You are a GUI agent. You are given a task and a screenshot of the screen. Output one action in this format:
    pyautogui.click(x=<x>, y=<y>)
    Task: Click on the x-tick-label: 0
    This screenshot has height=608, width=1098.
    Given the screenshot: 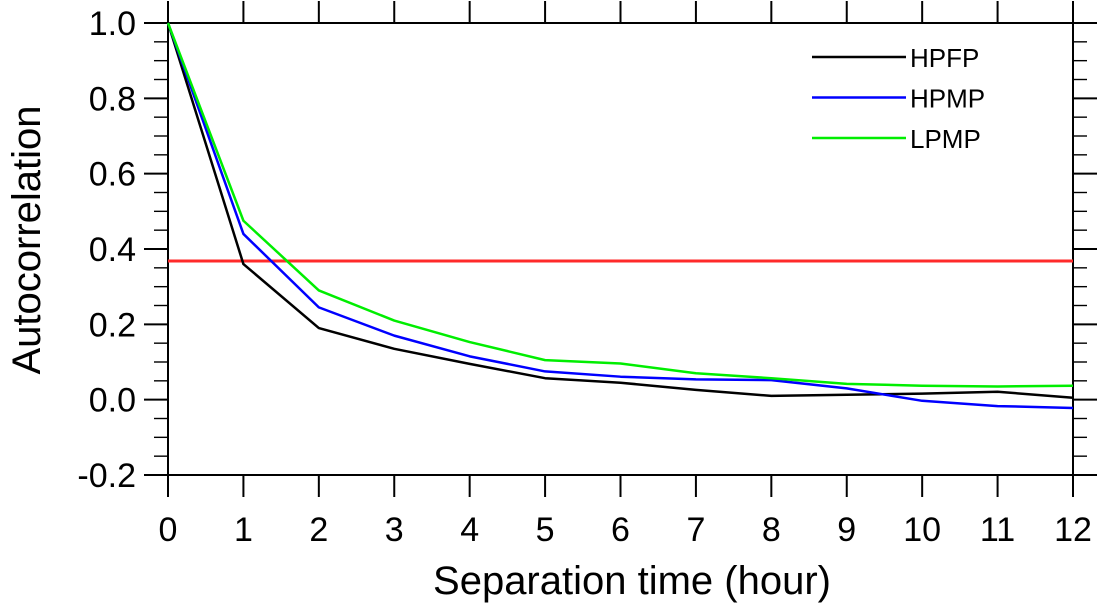 What is the action you would take?
    pyautogui.click(x=168, y=530)
    